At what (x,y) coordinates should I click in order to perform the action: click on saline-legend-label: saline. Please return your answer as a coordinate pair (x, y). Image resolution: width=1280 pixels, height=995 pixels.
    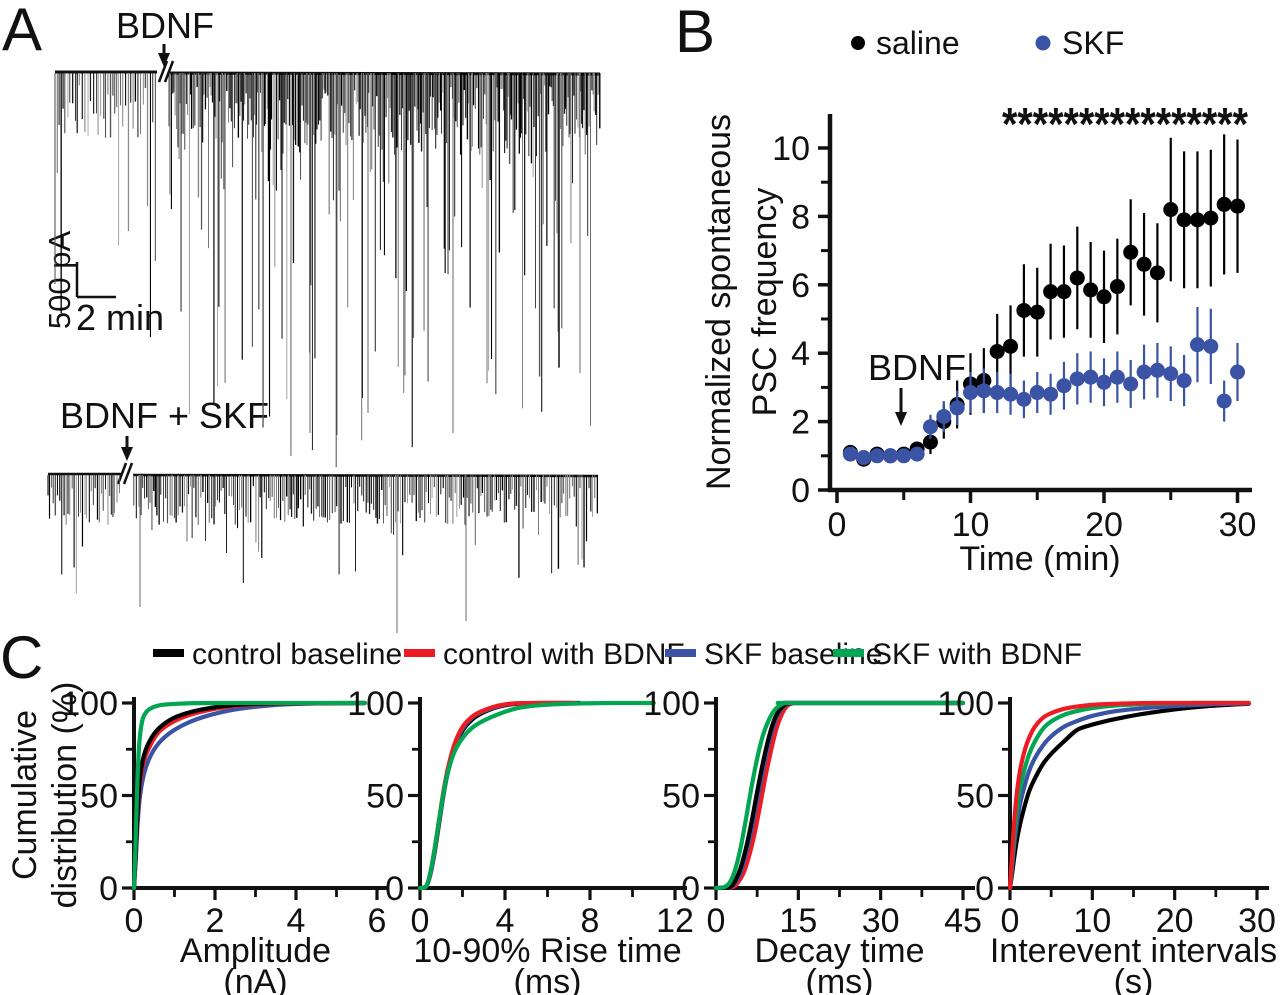
    Looking at the image, I should click on (918, 43).